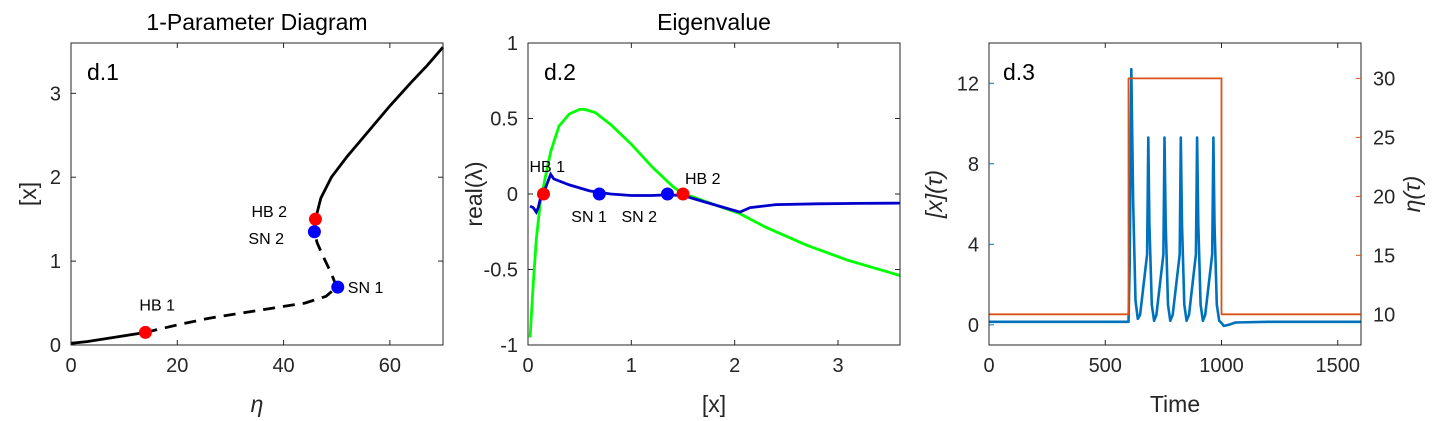  Describe the element at coordinates (1019, 72) in the screenshot. I see `panel-label: d.3` at that location.